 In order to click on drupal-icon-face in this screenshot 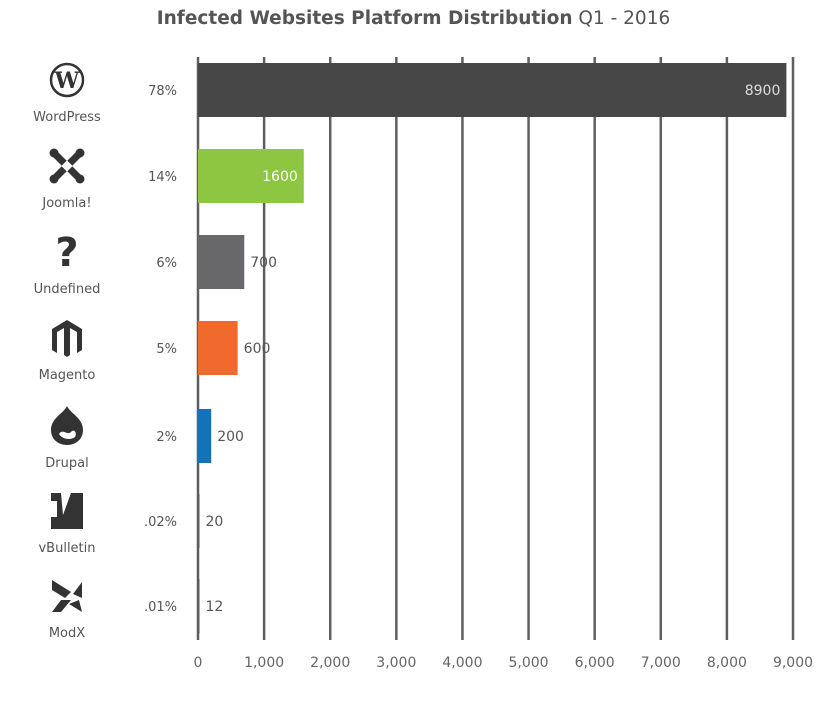, I will do `click(67, 434)`.